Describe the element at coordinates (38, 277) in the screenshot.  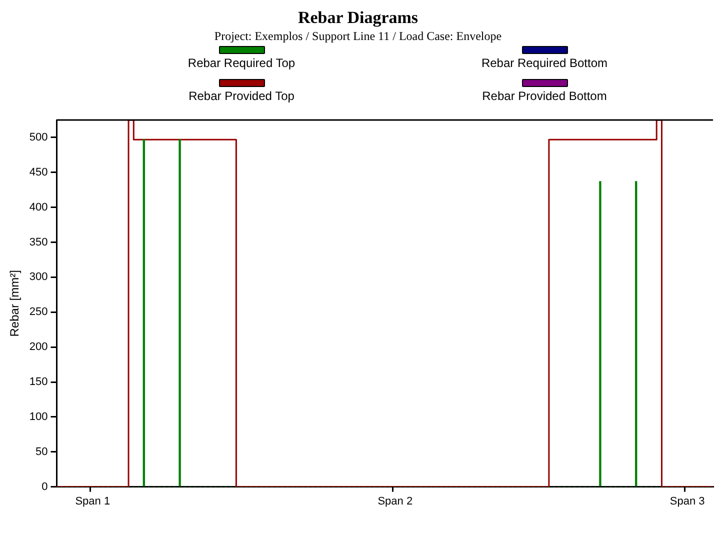
I see `y-tick-label: 300` at that location.